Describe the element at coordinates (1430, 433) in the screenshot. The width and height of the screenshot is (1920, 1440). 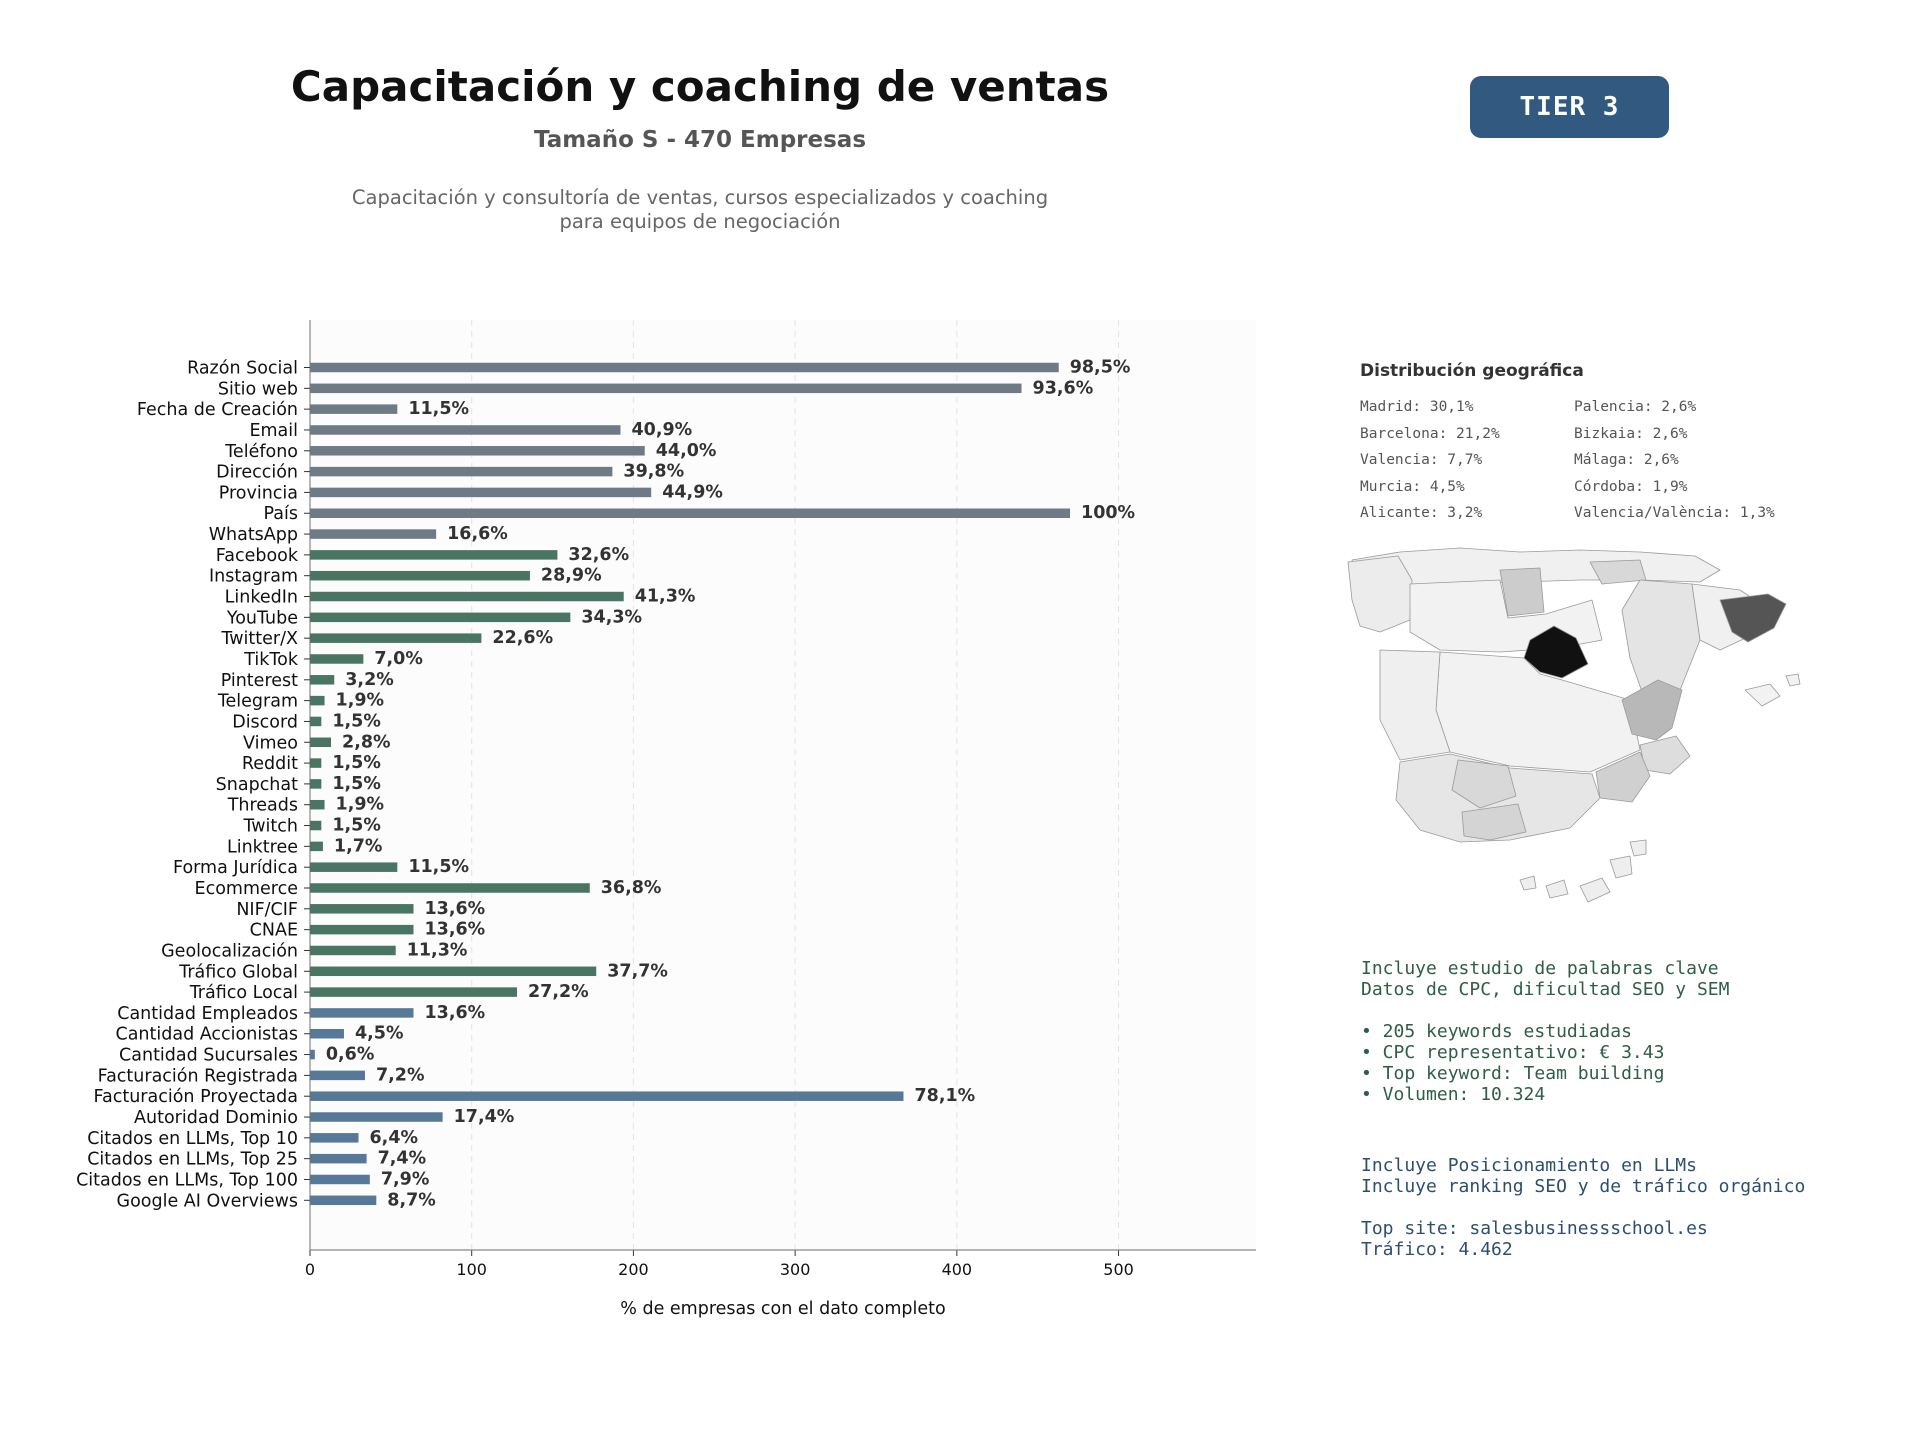
I see `geo-item: Barcelona: 21,2%` at that location.